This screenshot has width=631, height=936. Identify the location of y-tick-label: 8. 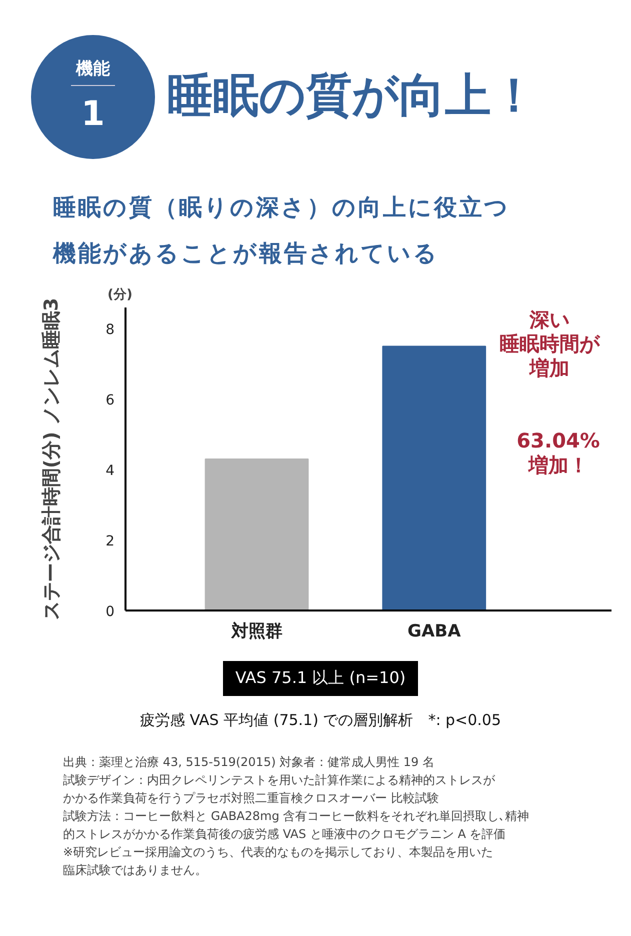
(110, 330).